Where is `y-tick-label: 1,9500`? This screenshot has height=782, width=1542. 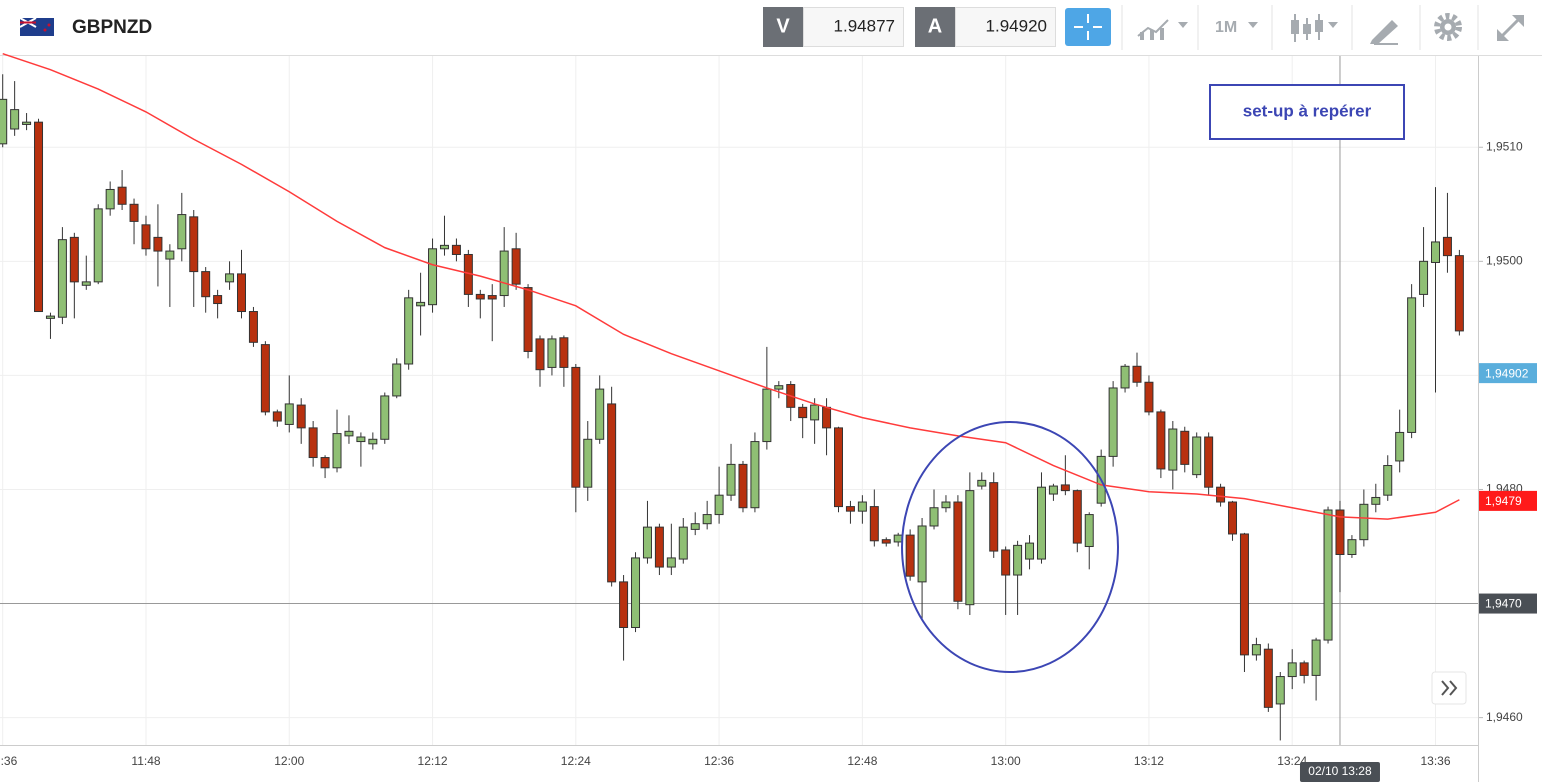 y-tick-label: 1,9500 is located at coordinates (1504, 261).